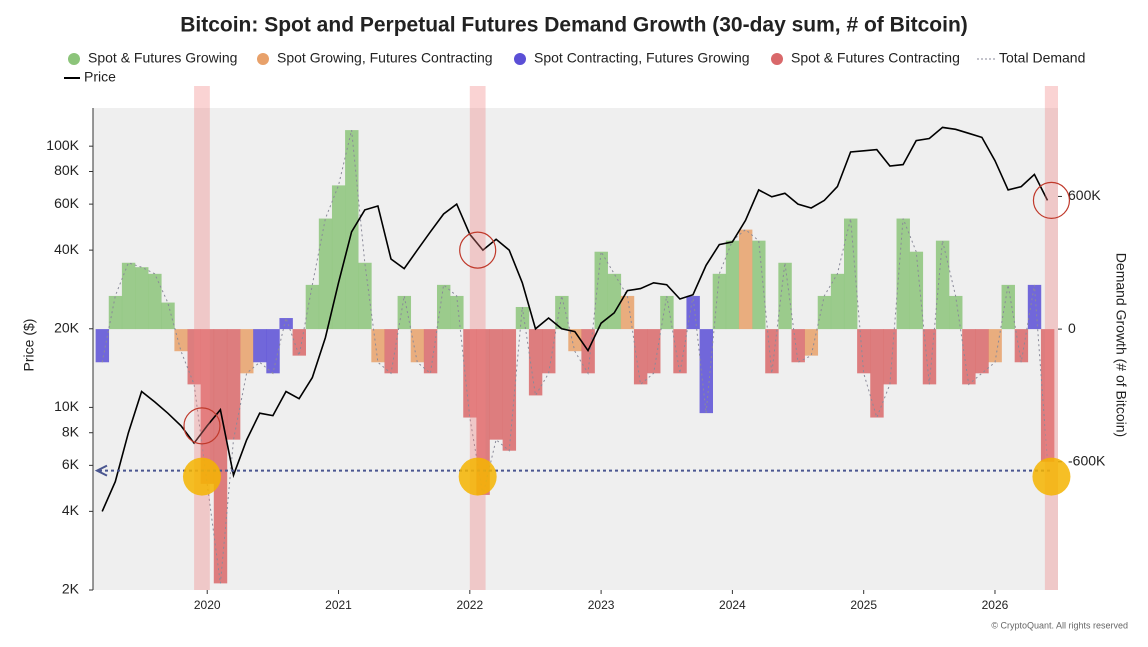  Describe the element at coordinates (100, 77) in the screenshot. I see `legend-label: Price` at that location.